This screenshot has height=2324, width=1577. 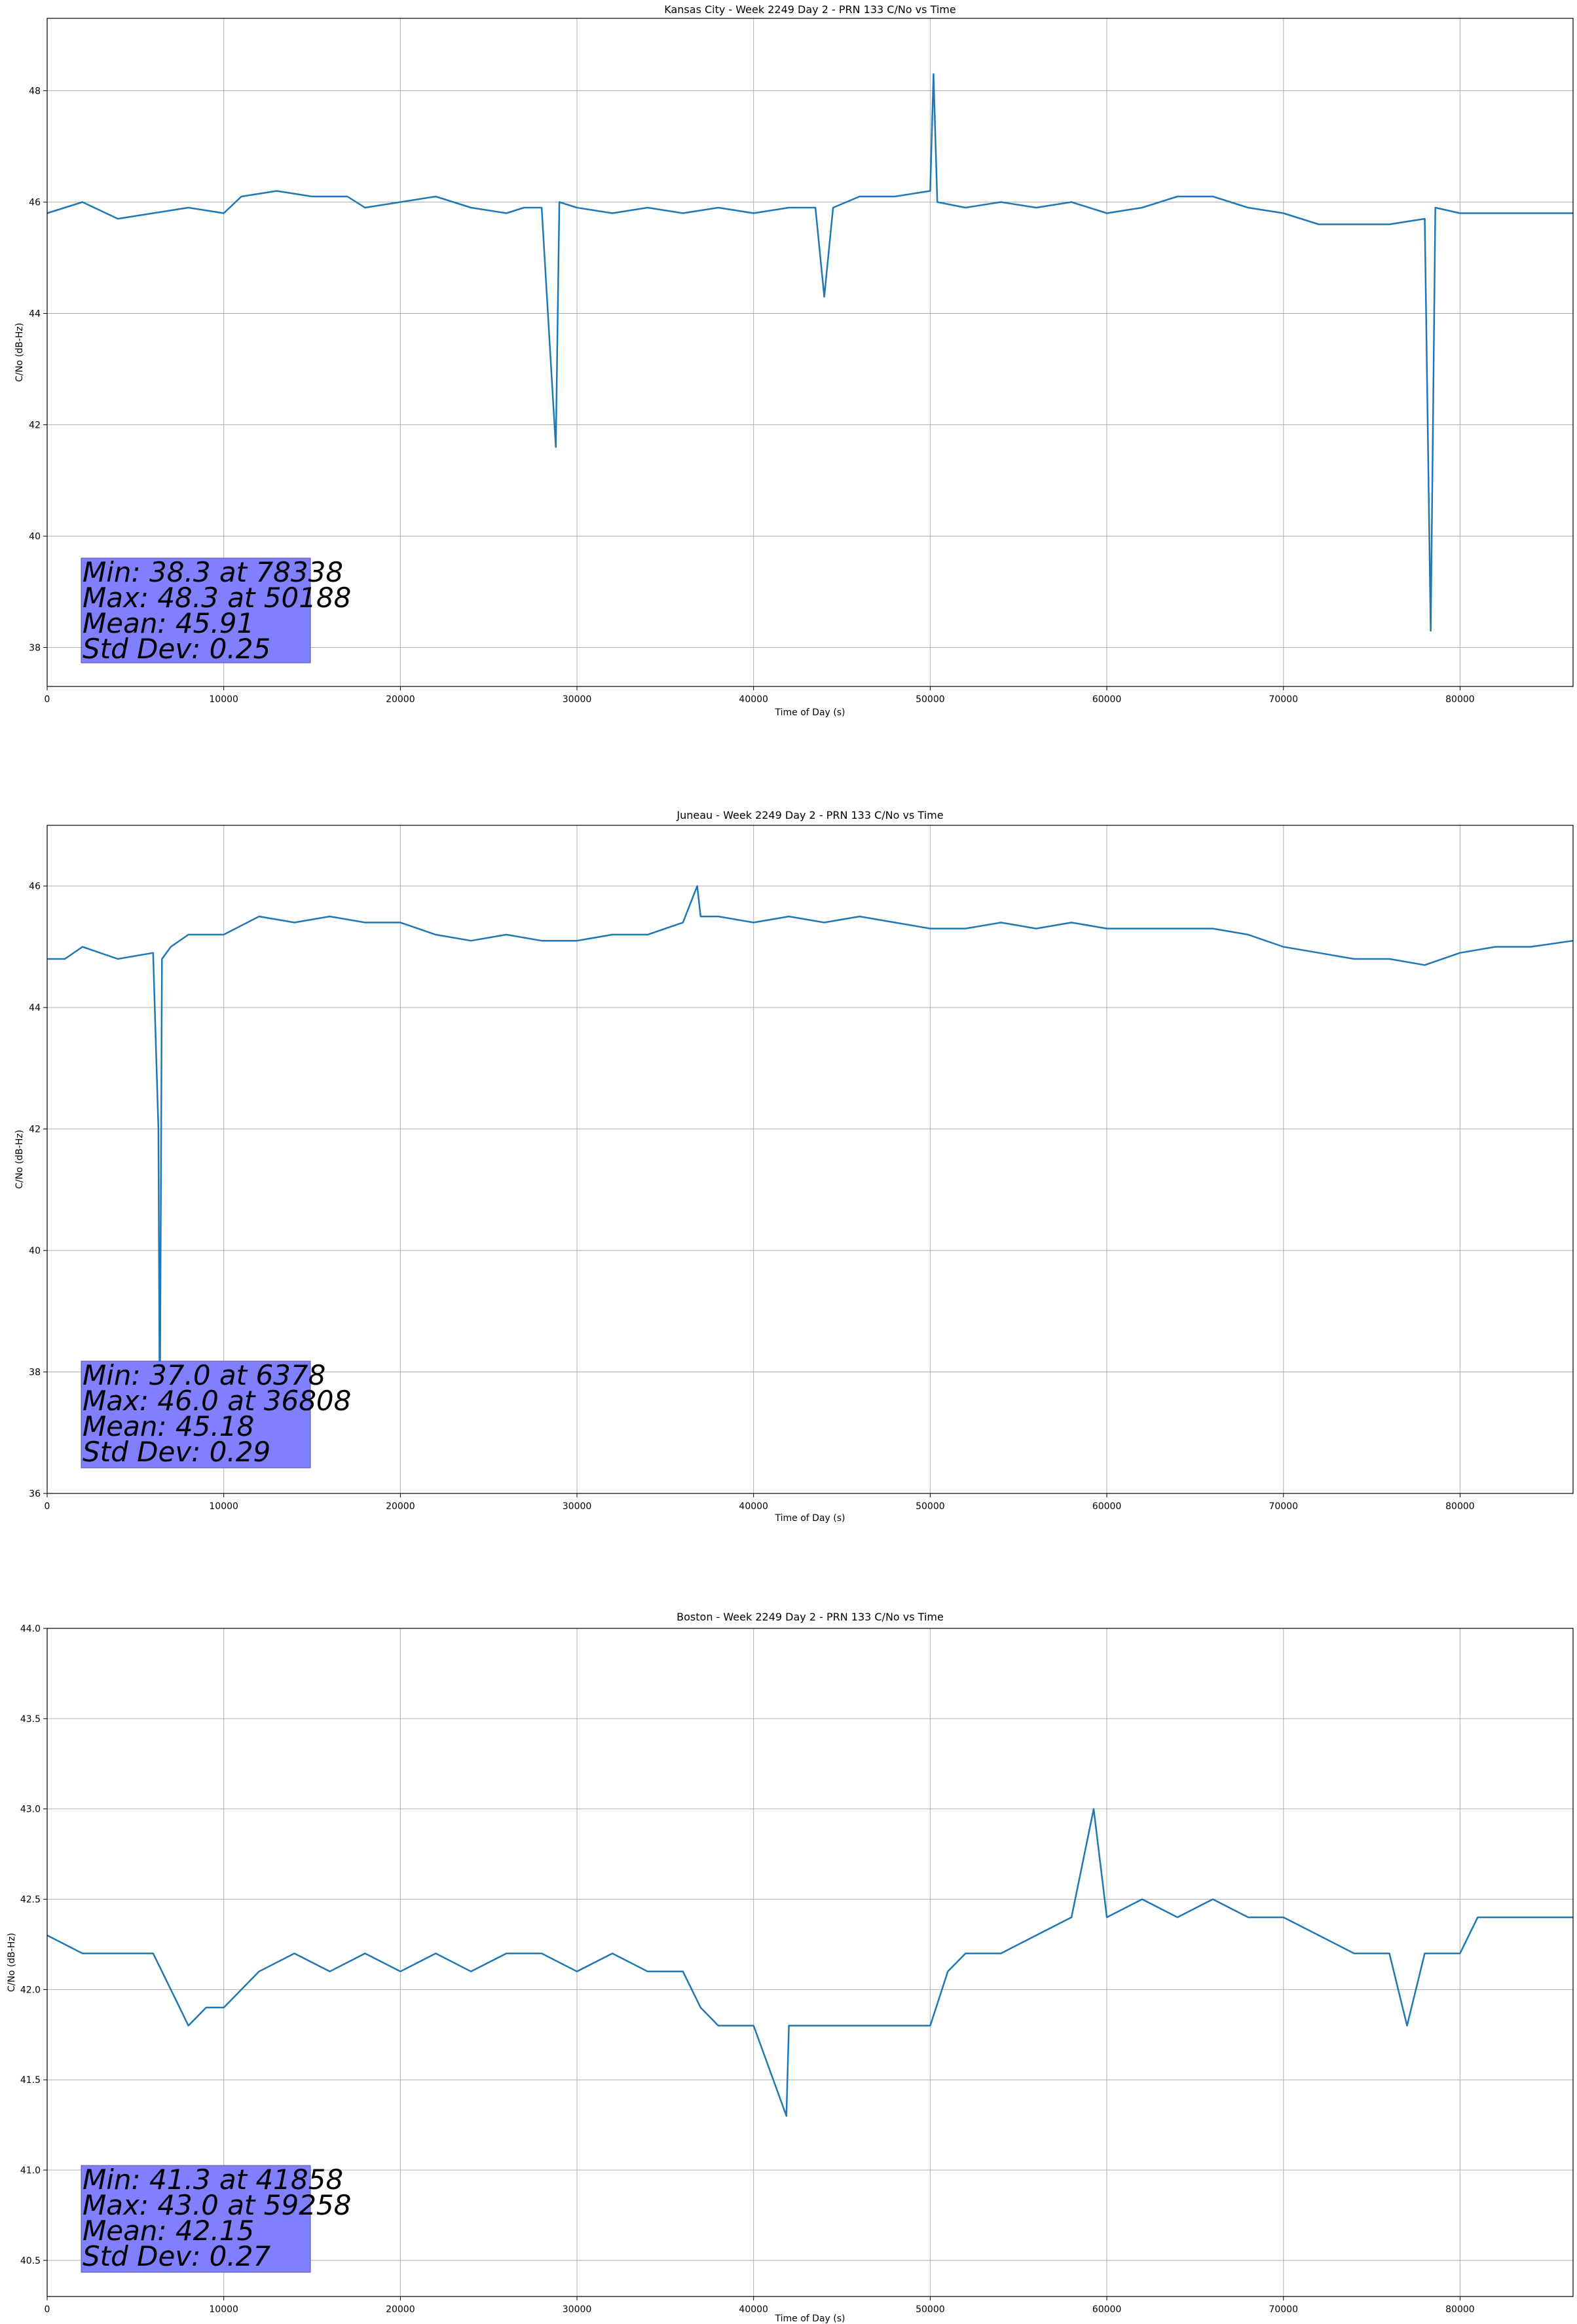 I want to click on stats-mean: Mean: 42.15, so click(x=168, y=2231).